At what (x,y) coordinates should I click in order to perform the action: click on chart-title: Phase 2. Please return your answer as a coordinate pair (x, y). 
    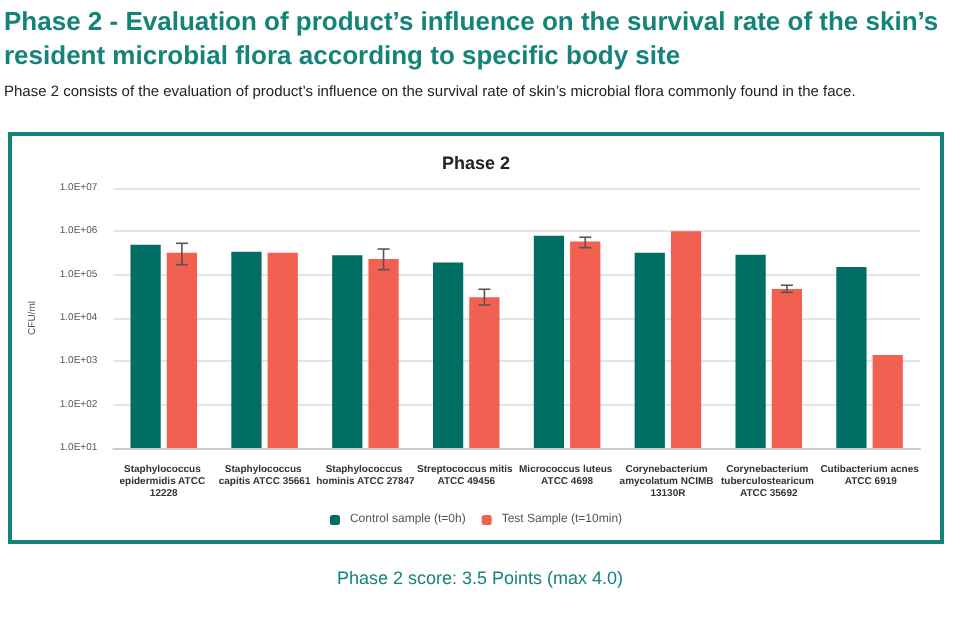
    Looking at the image, I should click on (476, 163).